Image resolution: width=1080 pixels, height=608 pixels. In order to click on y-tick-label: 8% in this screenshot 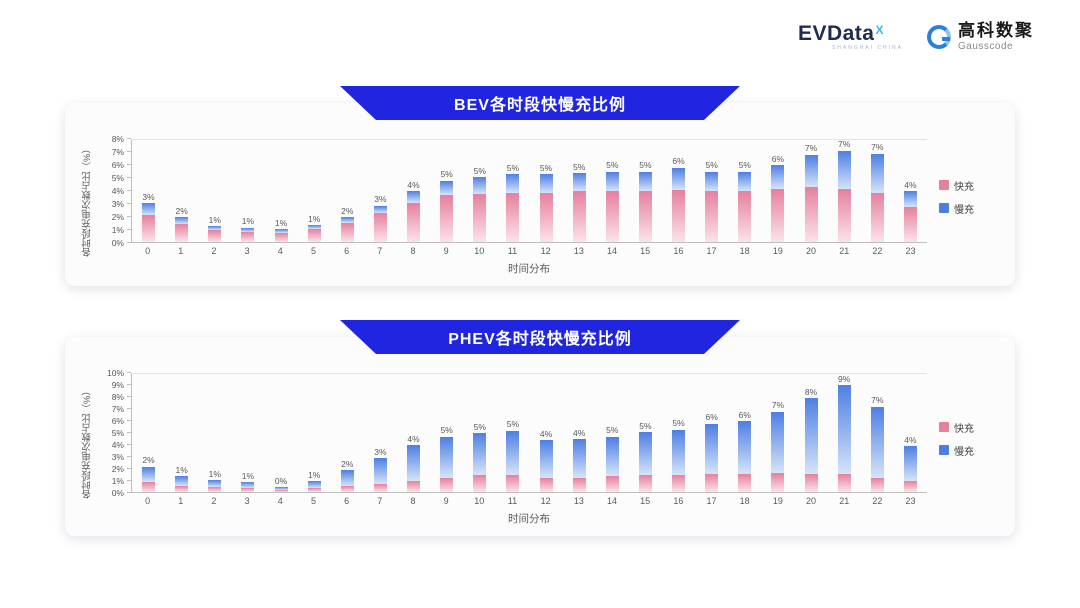, I will do `click(117, 138)`.